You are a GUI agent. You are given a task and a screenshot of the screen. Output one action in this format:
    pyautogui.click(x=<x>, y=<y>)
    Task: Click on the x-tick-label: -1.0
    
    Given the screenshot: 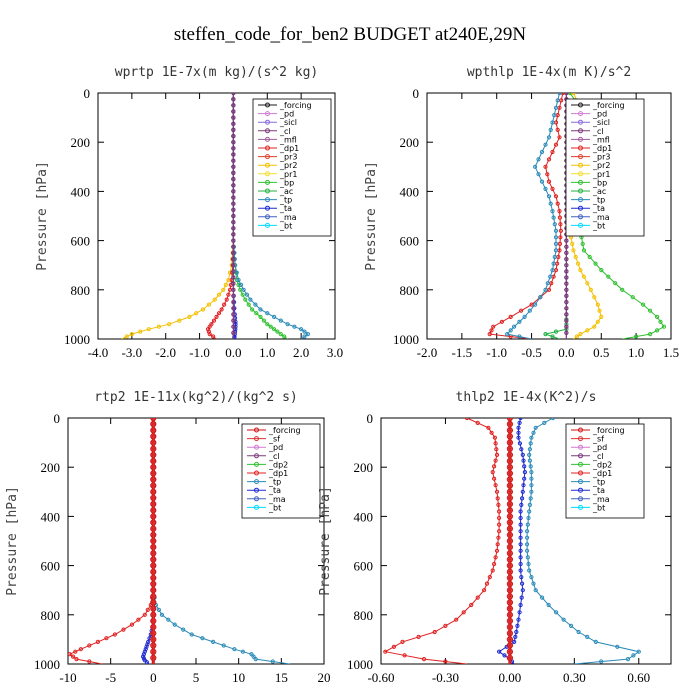 What is the action you would take?
    pyautogui.click(x=199, y=352)
    